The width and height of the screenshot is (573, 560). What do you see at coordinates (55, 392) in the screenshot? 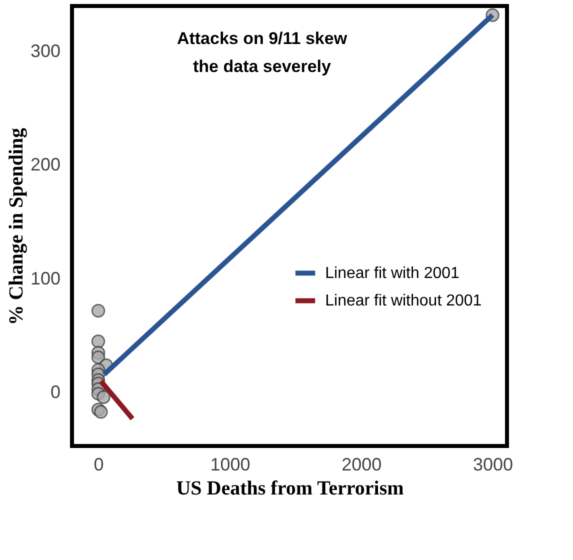
I see `y-tick-label: 0` at bounding box center [55, 392].